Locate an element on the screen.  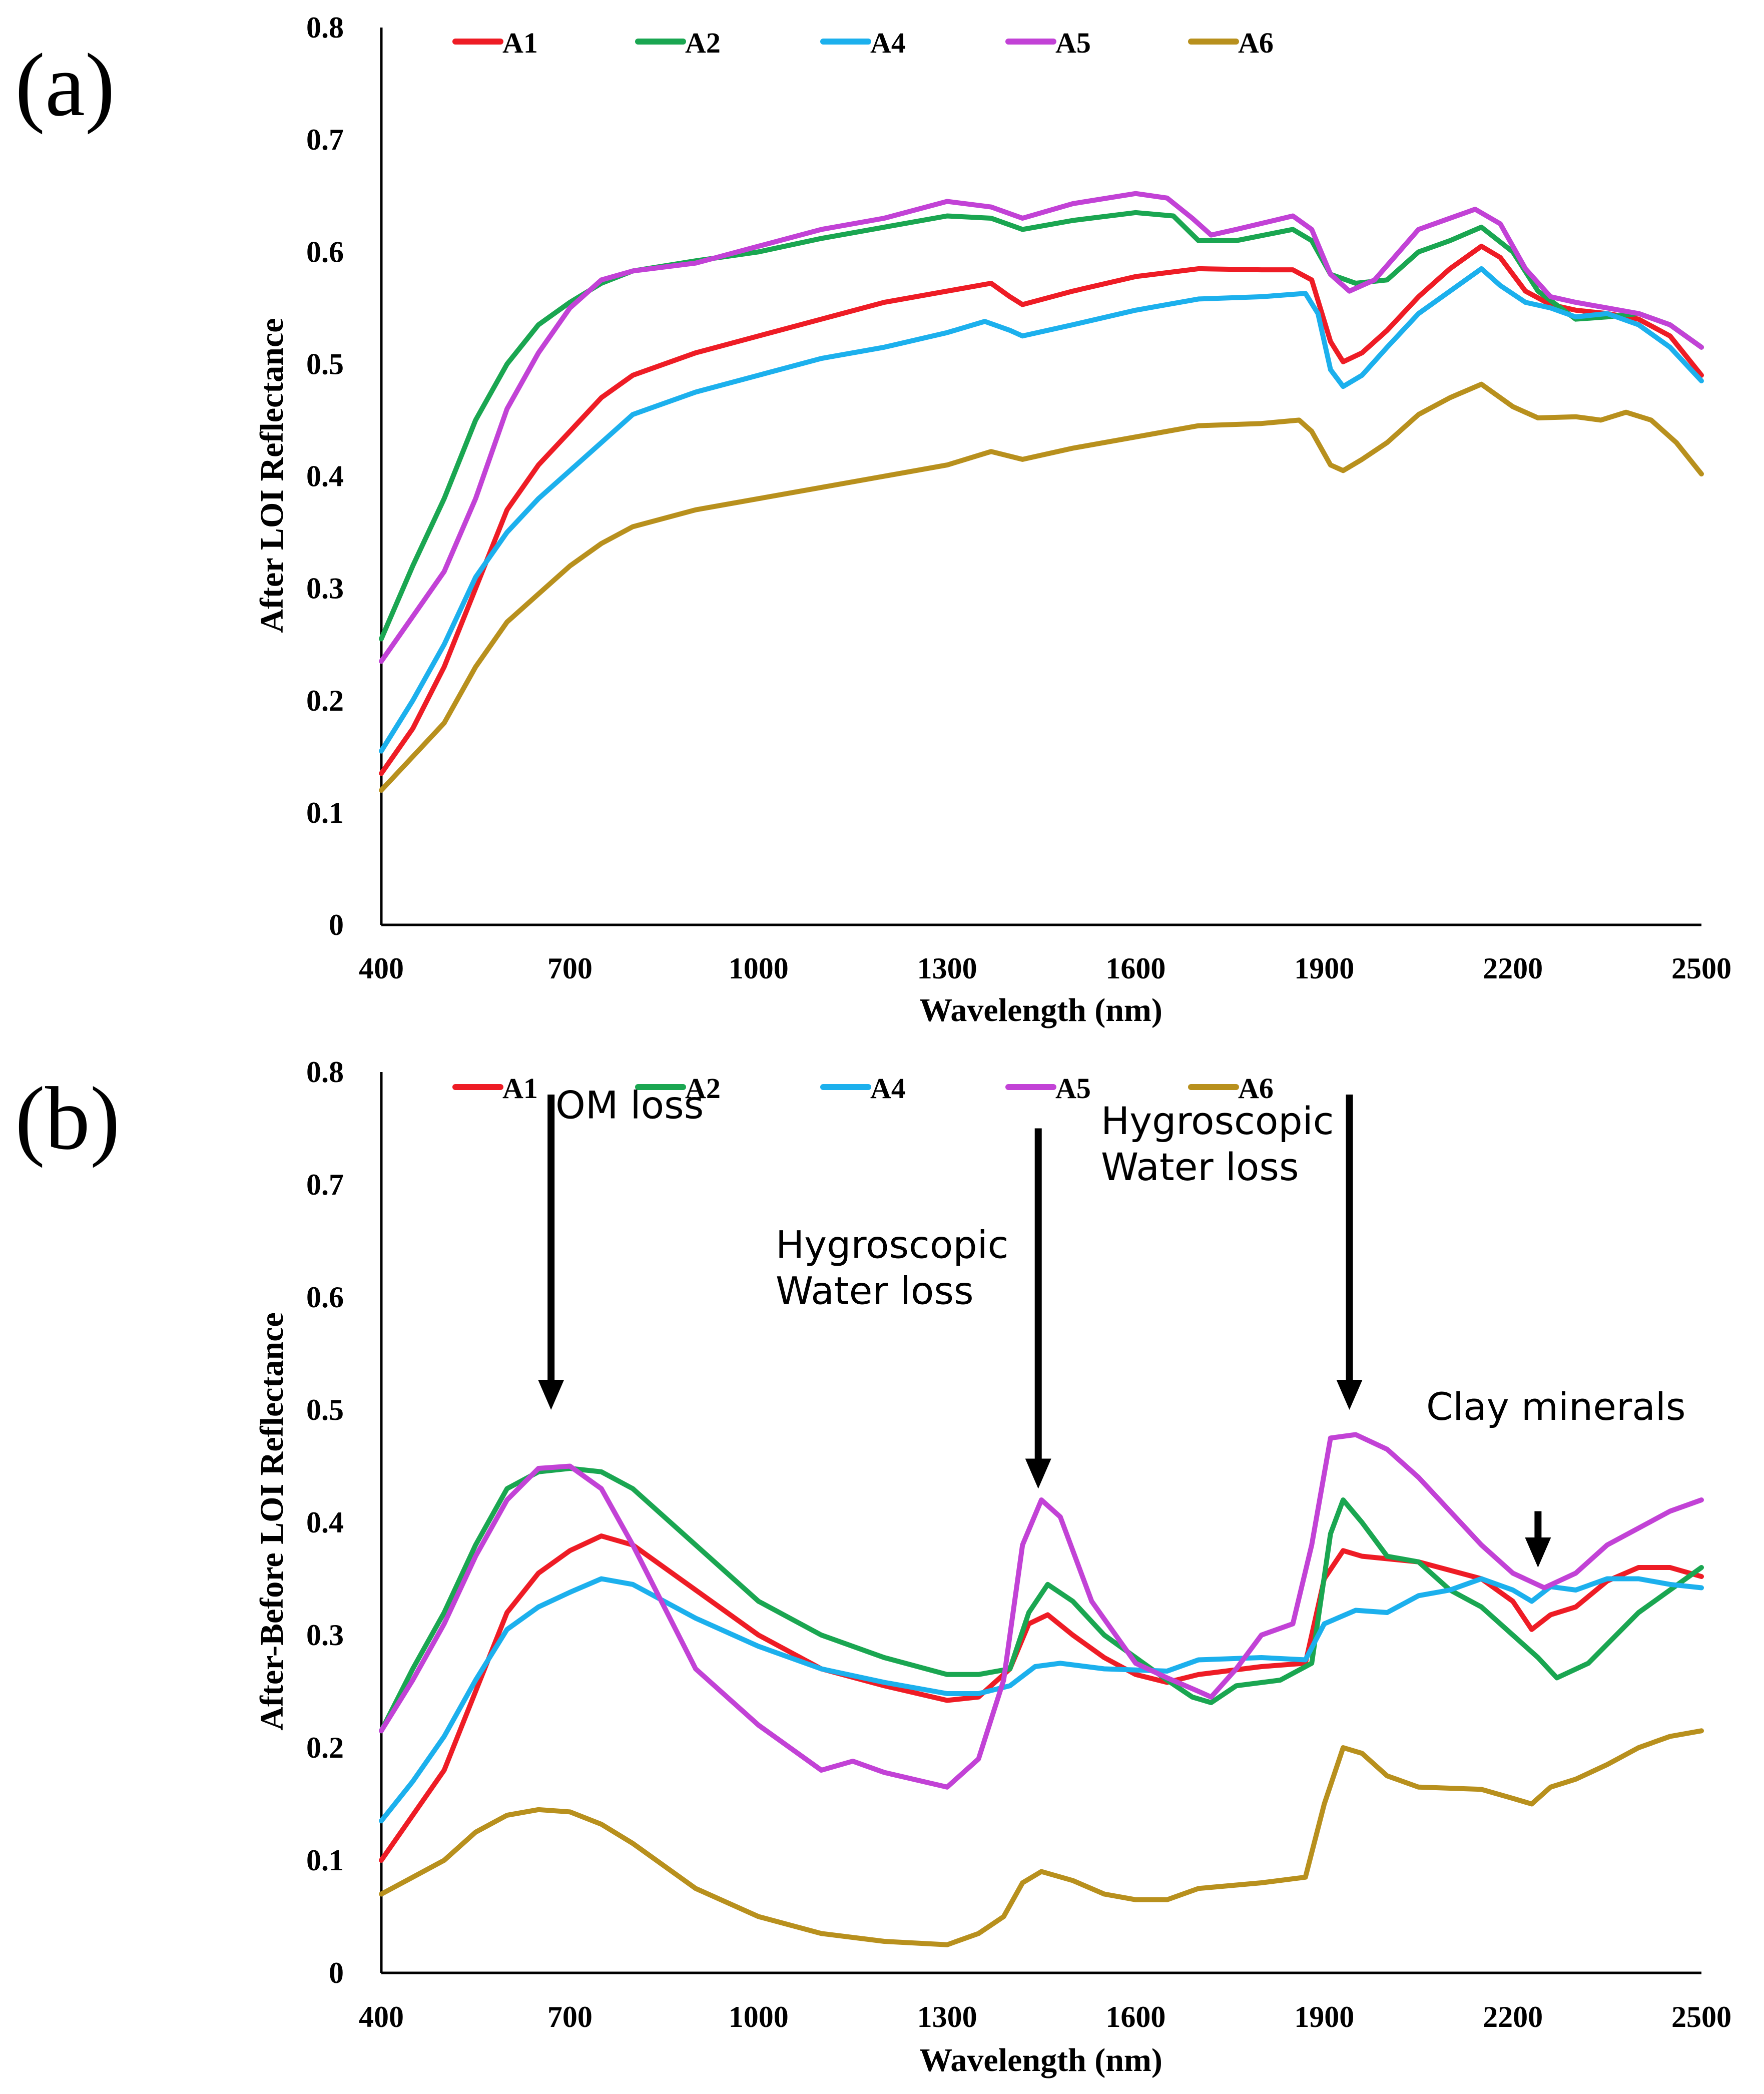
series-line-a5 is located at coordinates (1041, 1611).